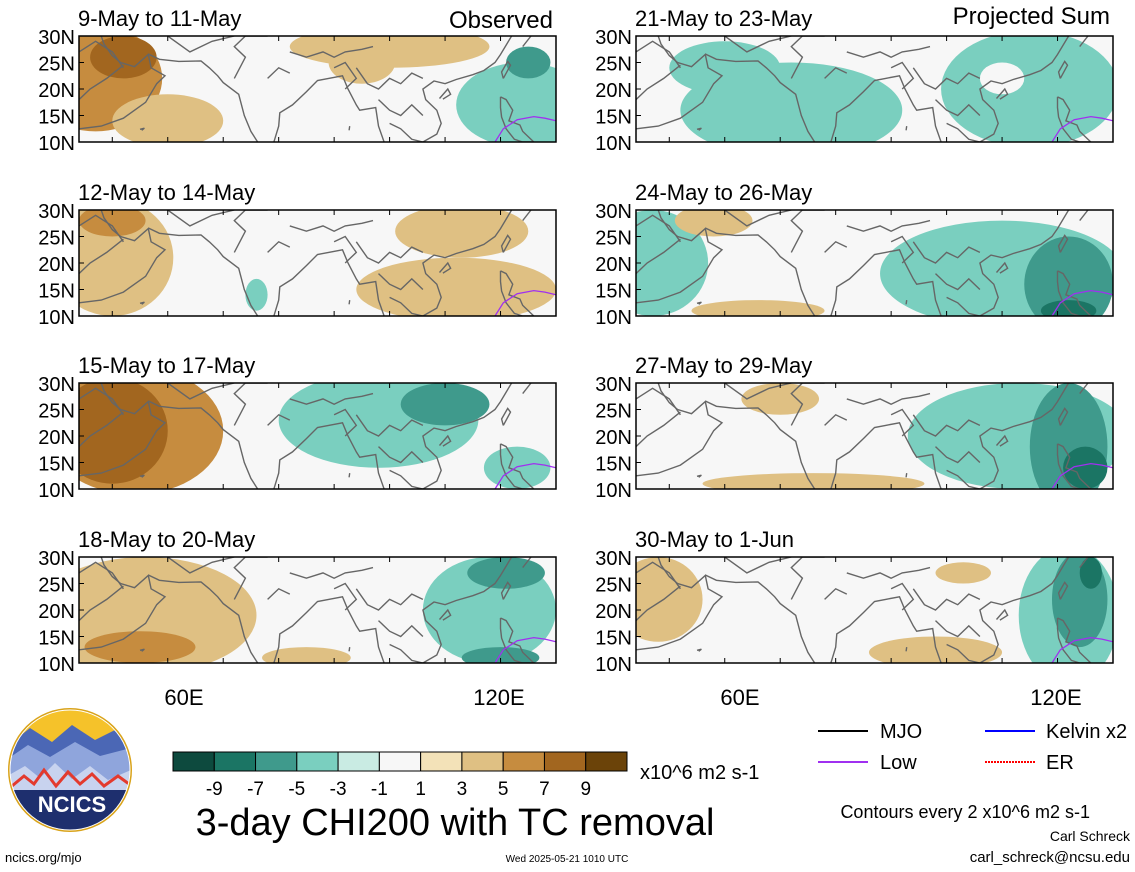  Describe the element at coordinates (699, 773) in the screenshot. I see `colorbar-units: x10^6 m2 s-1` at that location.